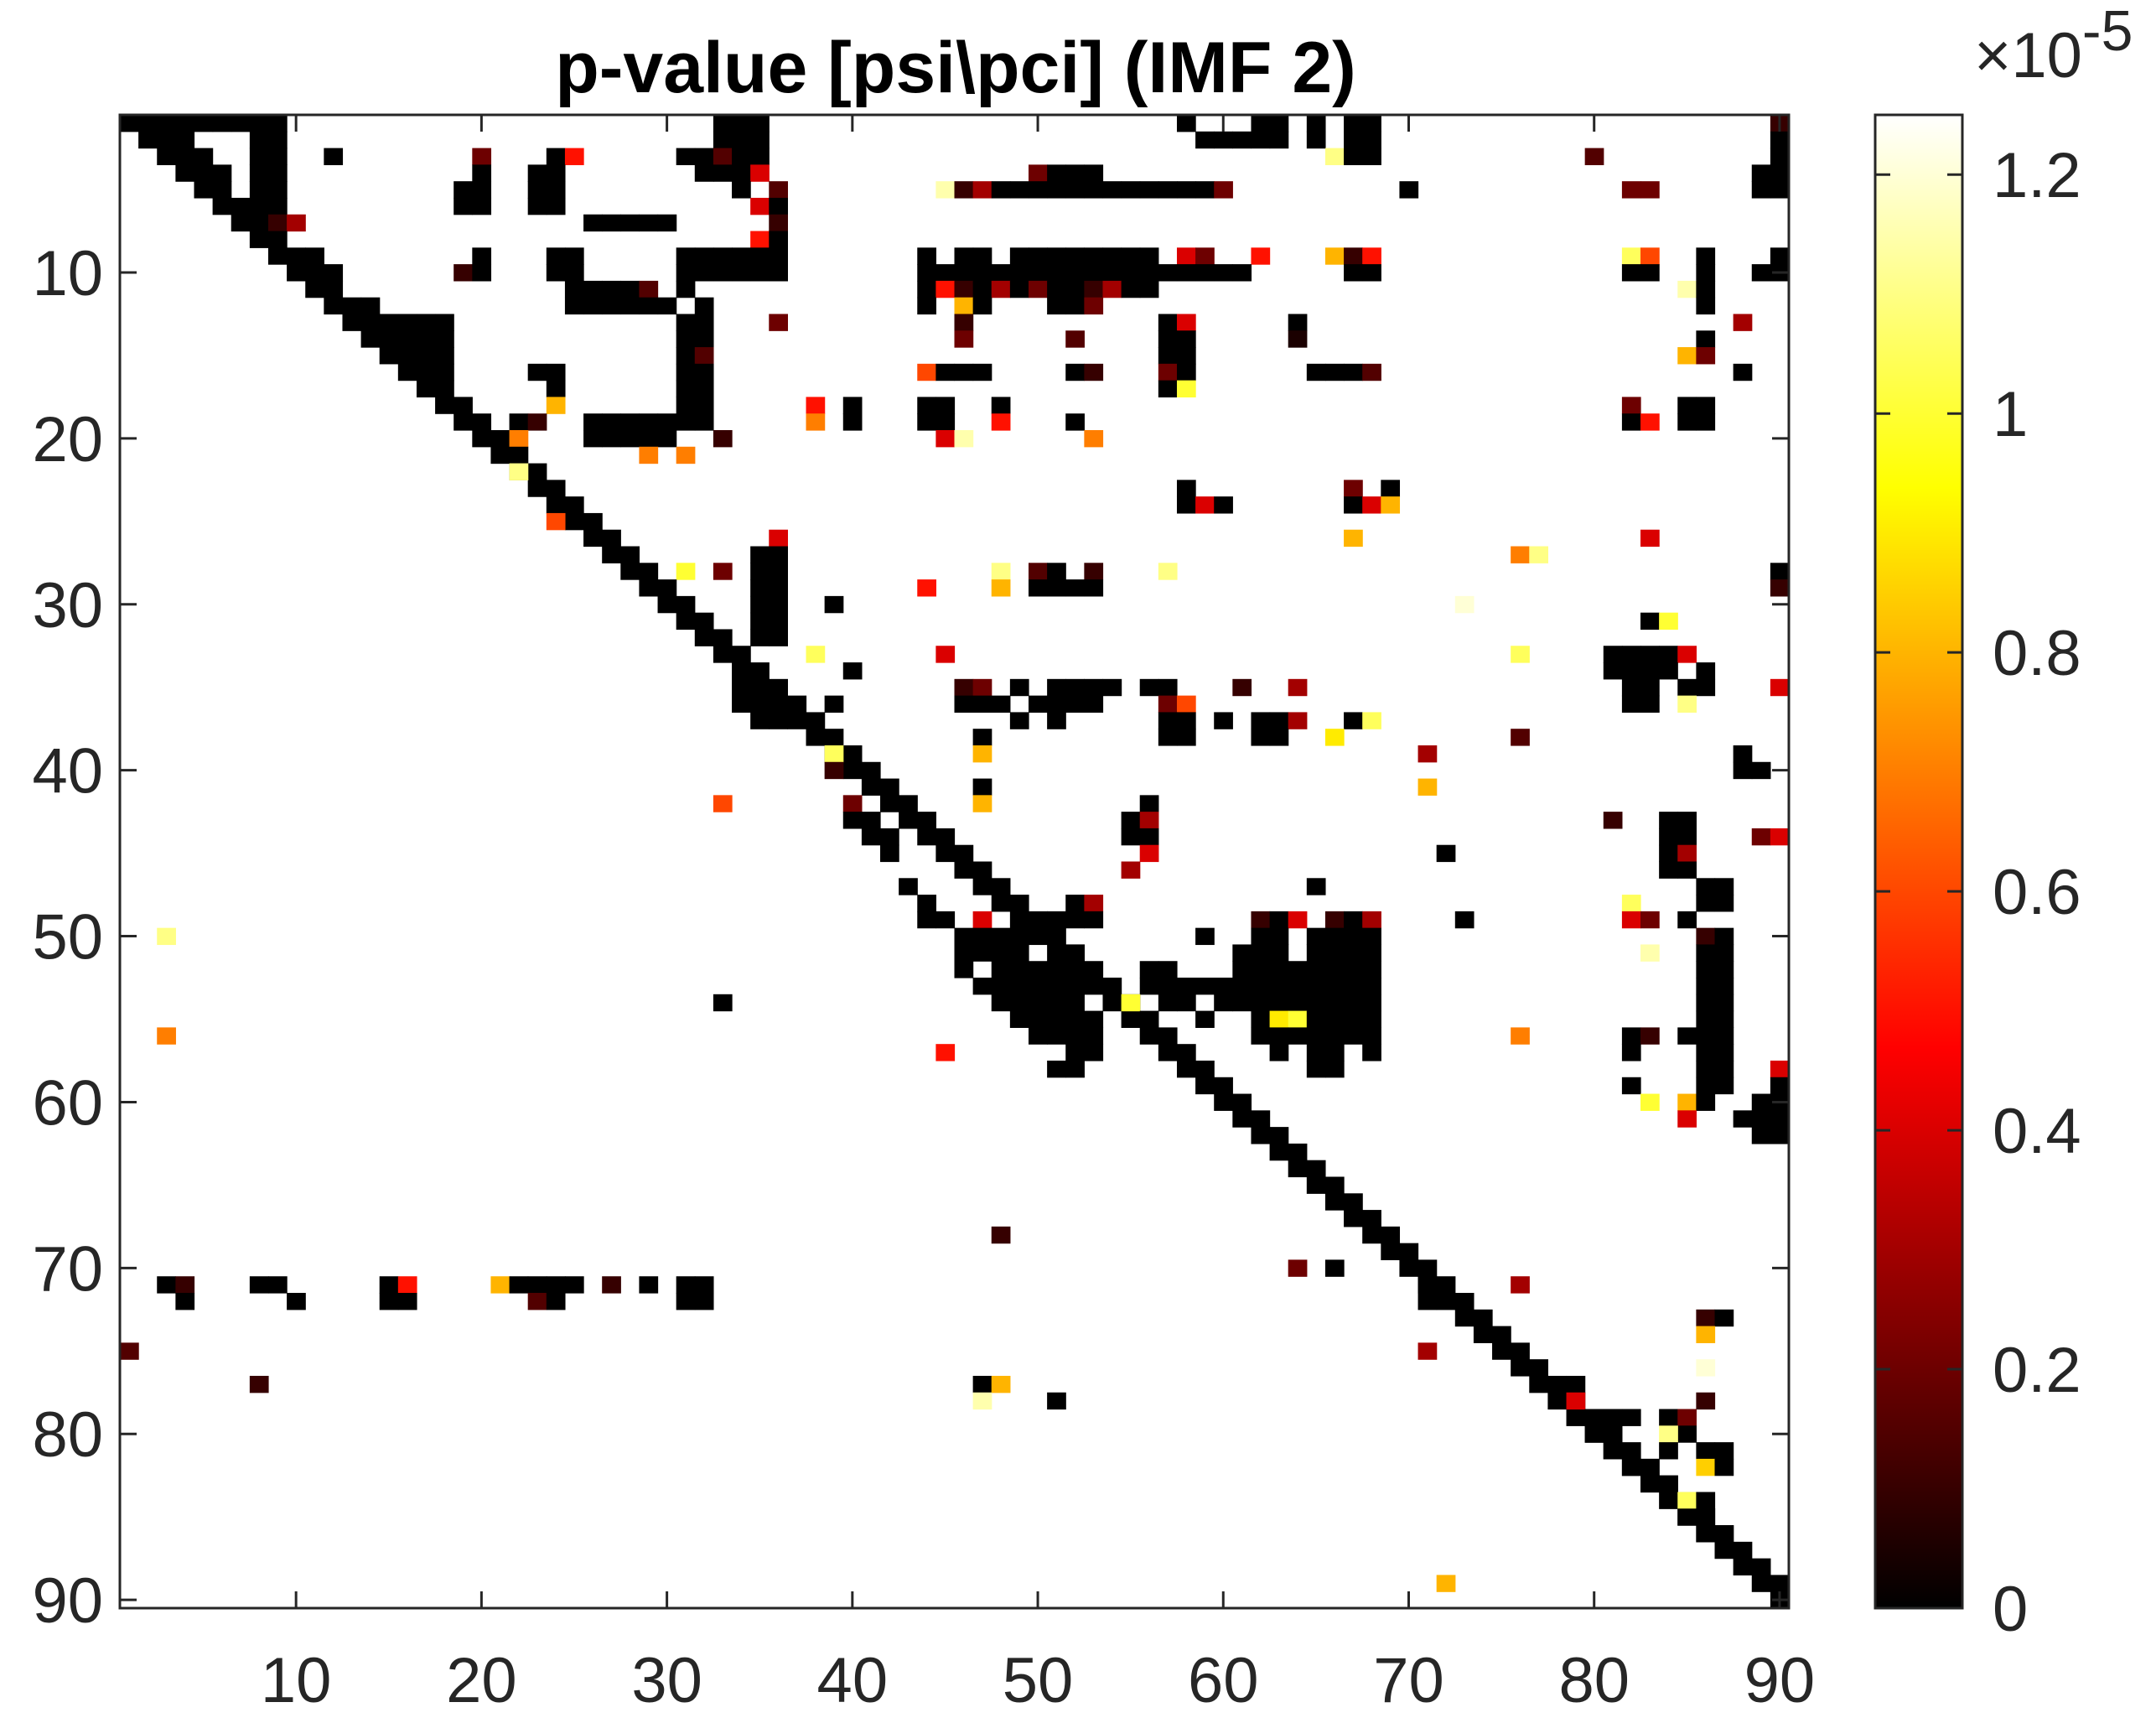 Image resolution: width=2156 pixels, height=1723 pixels. Describe the element at coordinates (67, 273) in the screenshot. I see `y-tick-label: 10` at that location.